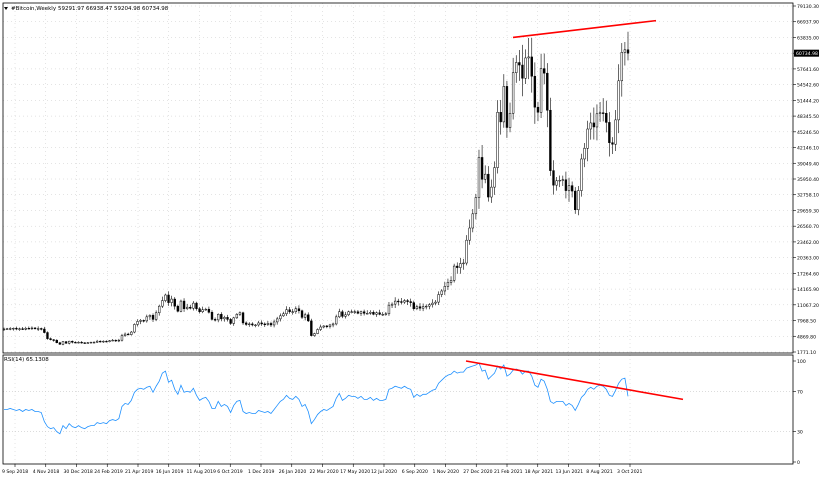 The image size is (820, 481). I want to click on date-tick-label: 6 Oct 2019, so click(230, 472).